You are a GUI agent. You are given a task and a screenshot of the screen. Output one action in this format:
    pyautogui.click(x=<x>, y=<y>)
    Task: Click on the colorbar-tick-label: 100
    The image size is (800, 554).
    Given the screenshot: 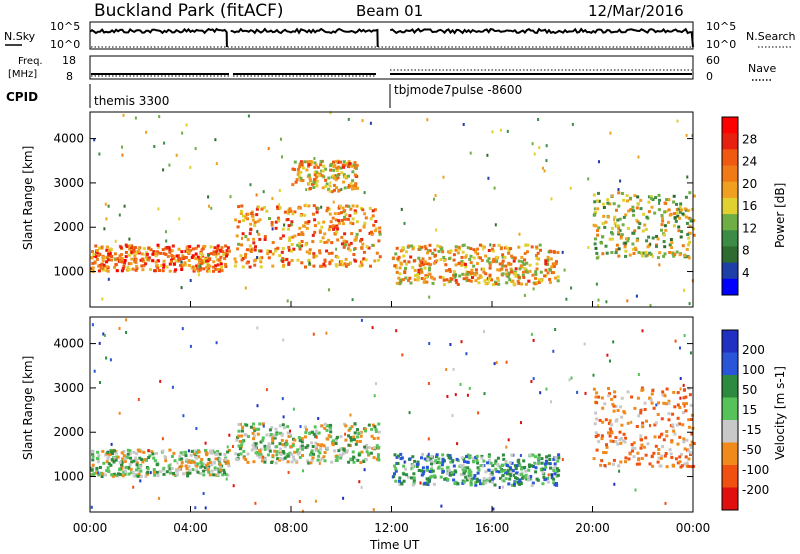 What is the action you would take?
    pyautogui.click(x=753, y=370)
    